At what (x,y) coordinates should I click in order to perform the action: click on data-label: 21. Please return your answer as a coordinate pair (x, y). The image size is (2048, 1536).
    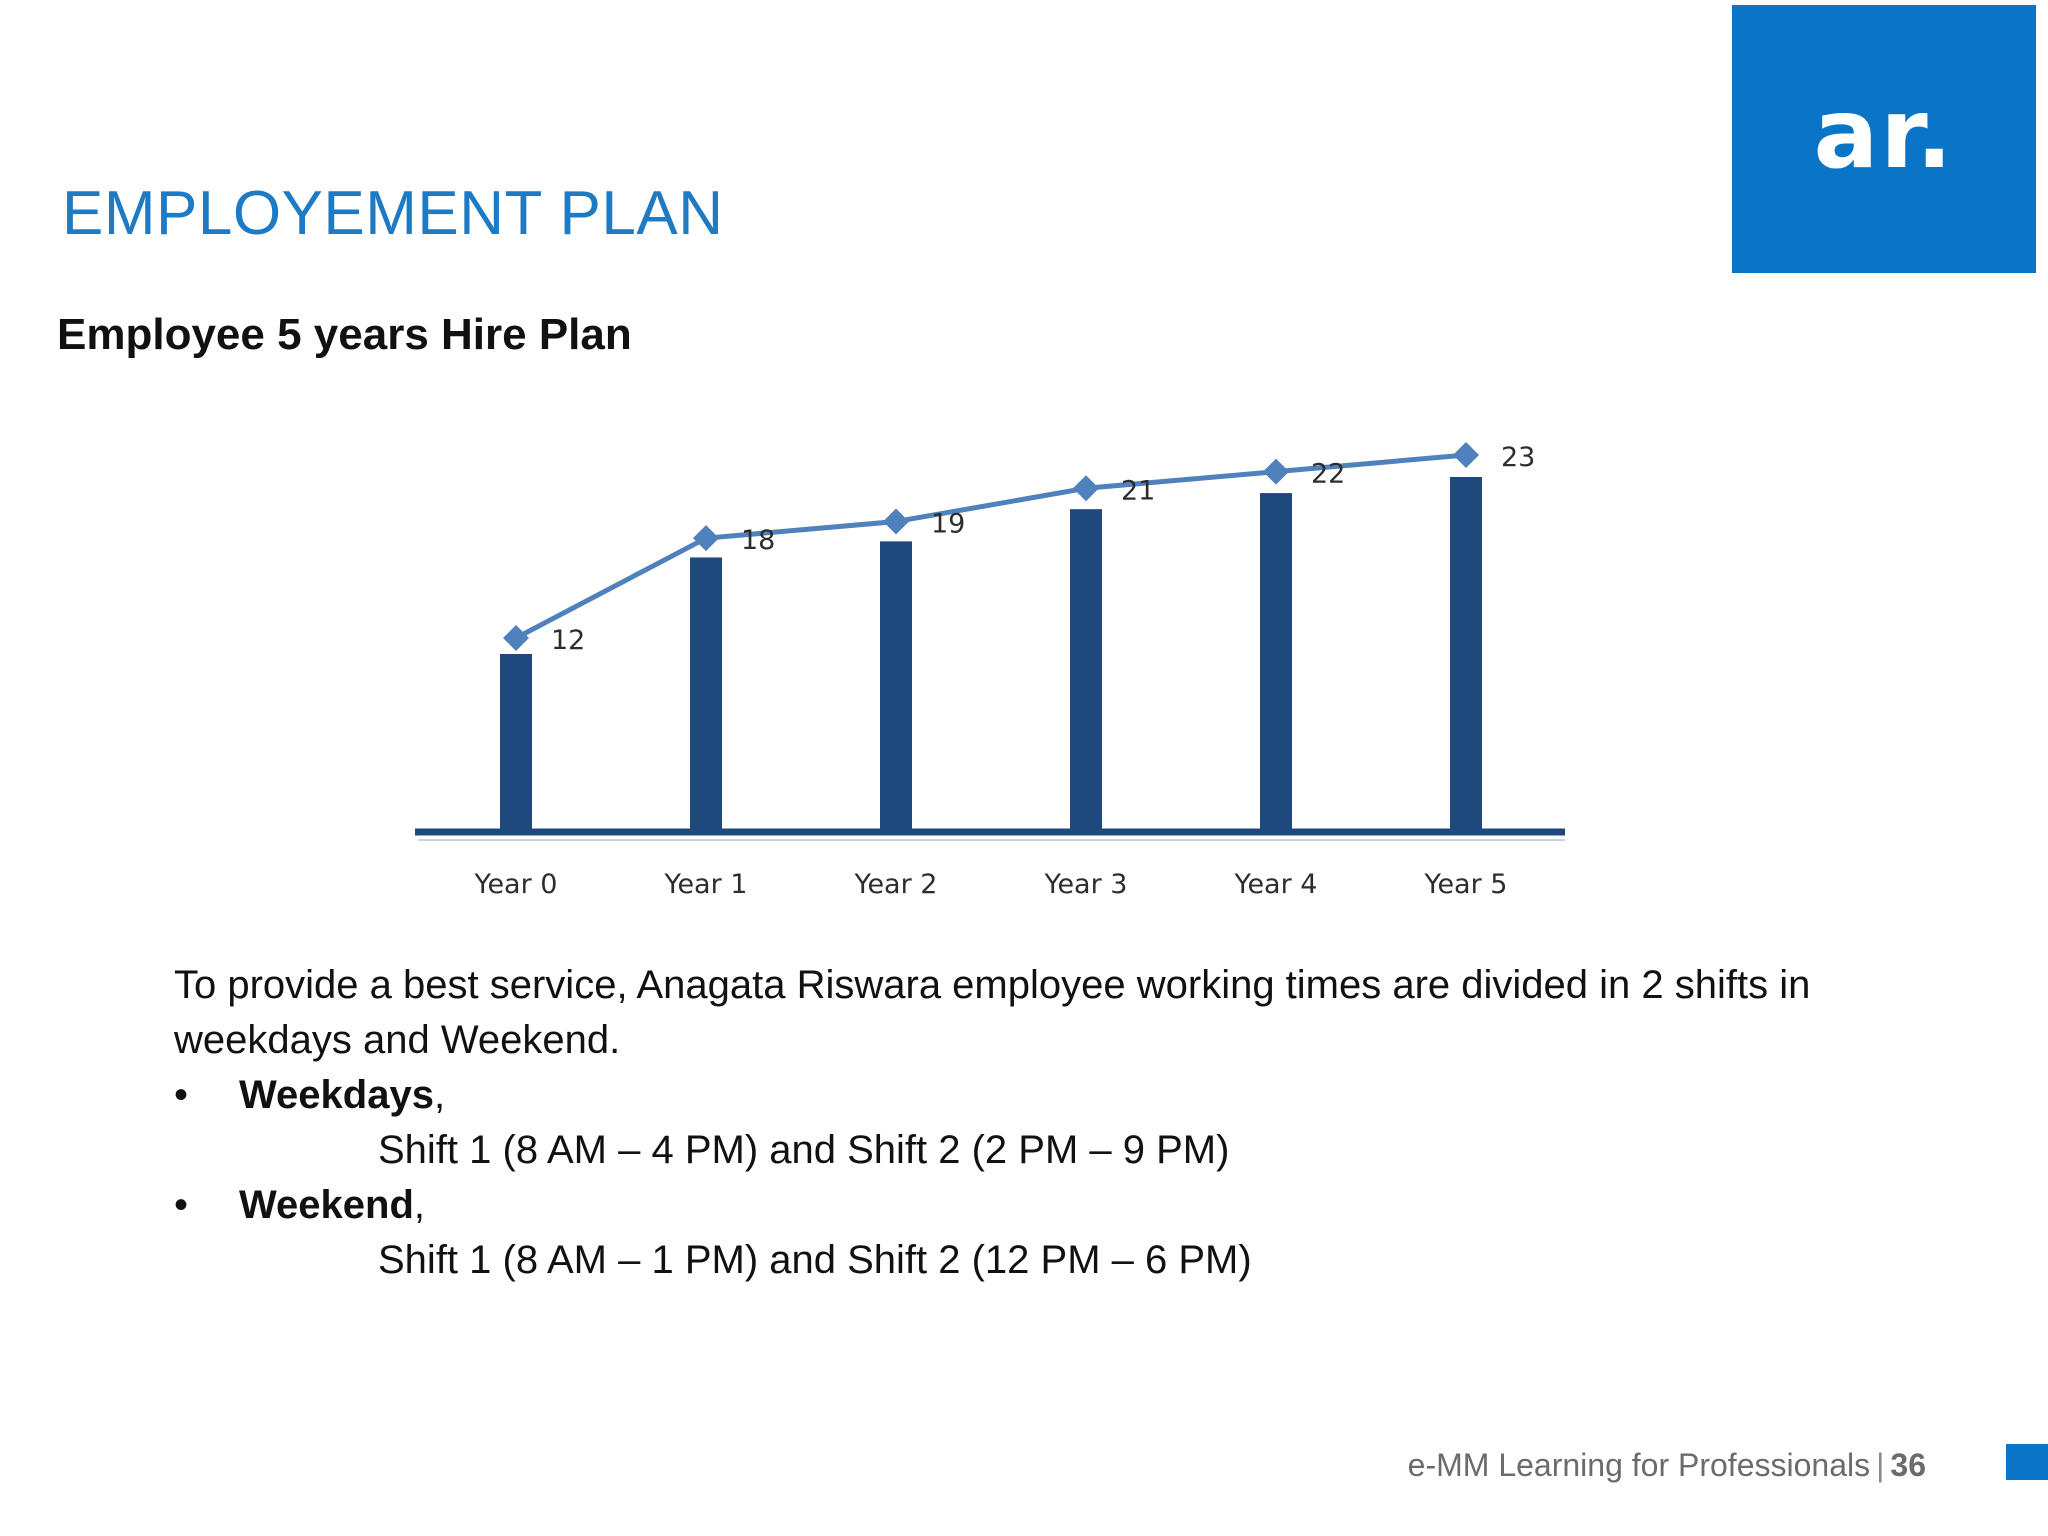
    Looking at the image, I should click on (1138, 490).